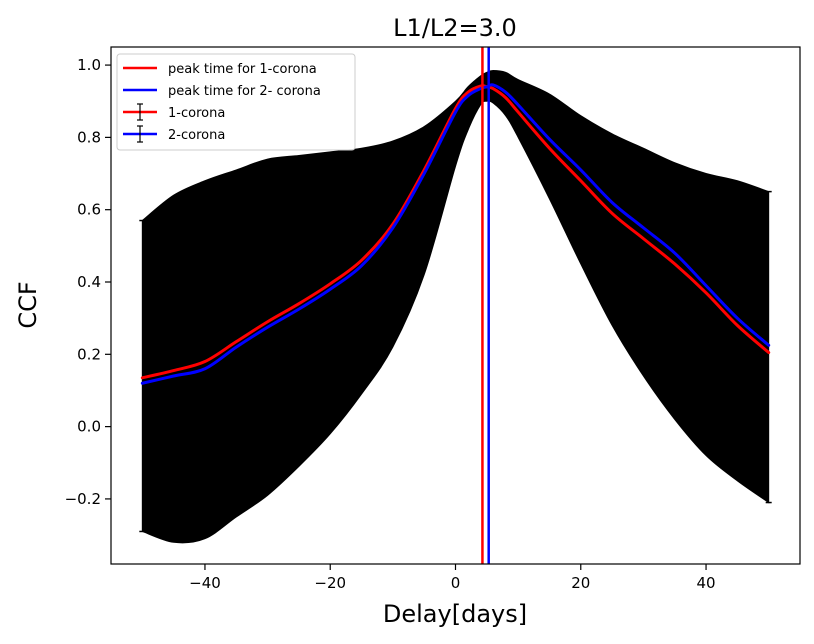  I want to click on y-tick-label: 0.4, so click(89, 282).